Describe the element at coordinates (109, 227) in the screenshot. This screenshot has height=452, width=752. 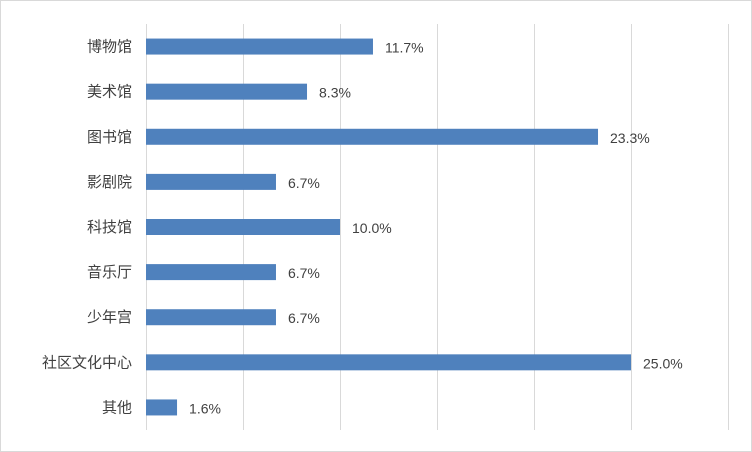
I see `category-label: 科技馆` at that location.